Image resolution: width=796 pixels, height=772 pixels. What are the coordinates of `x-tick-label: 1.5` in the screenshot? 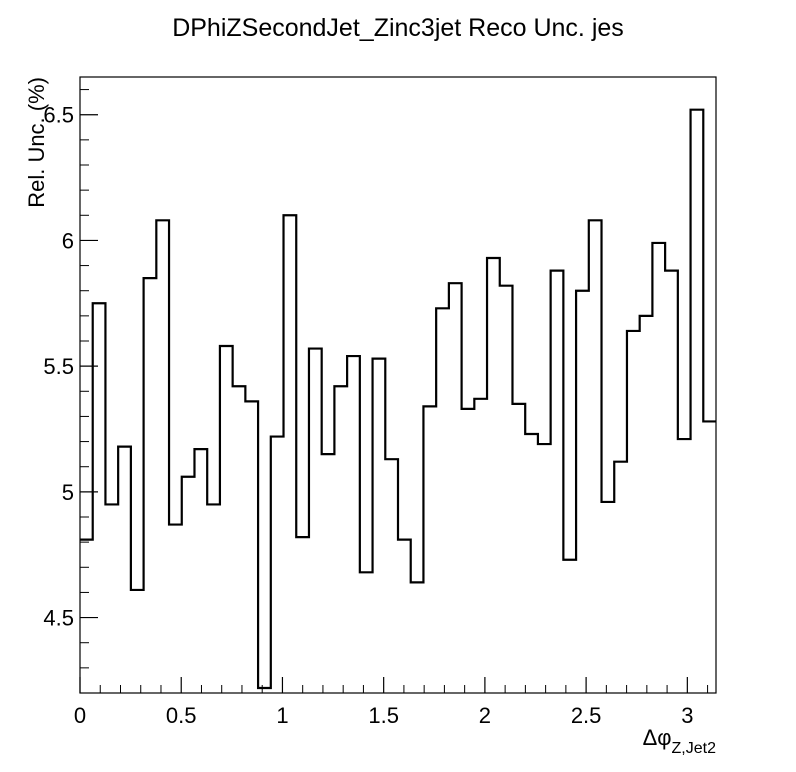 It's located at (383, 715).